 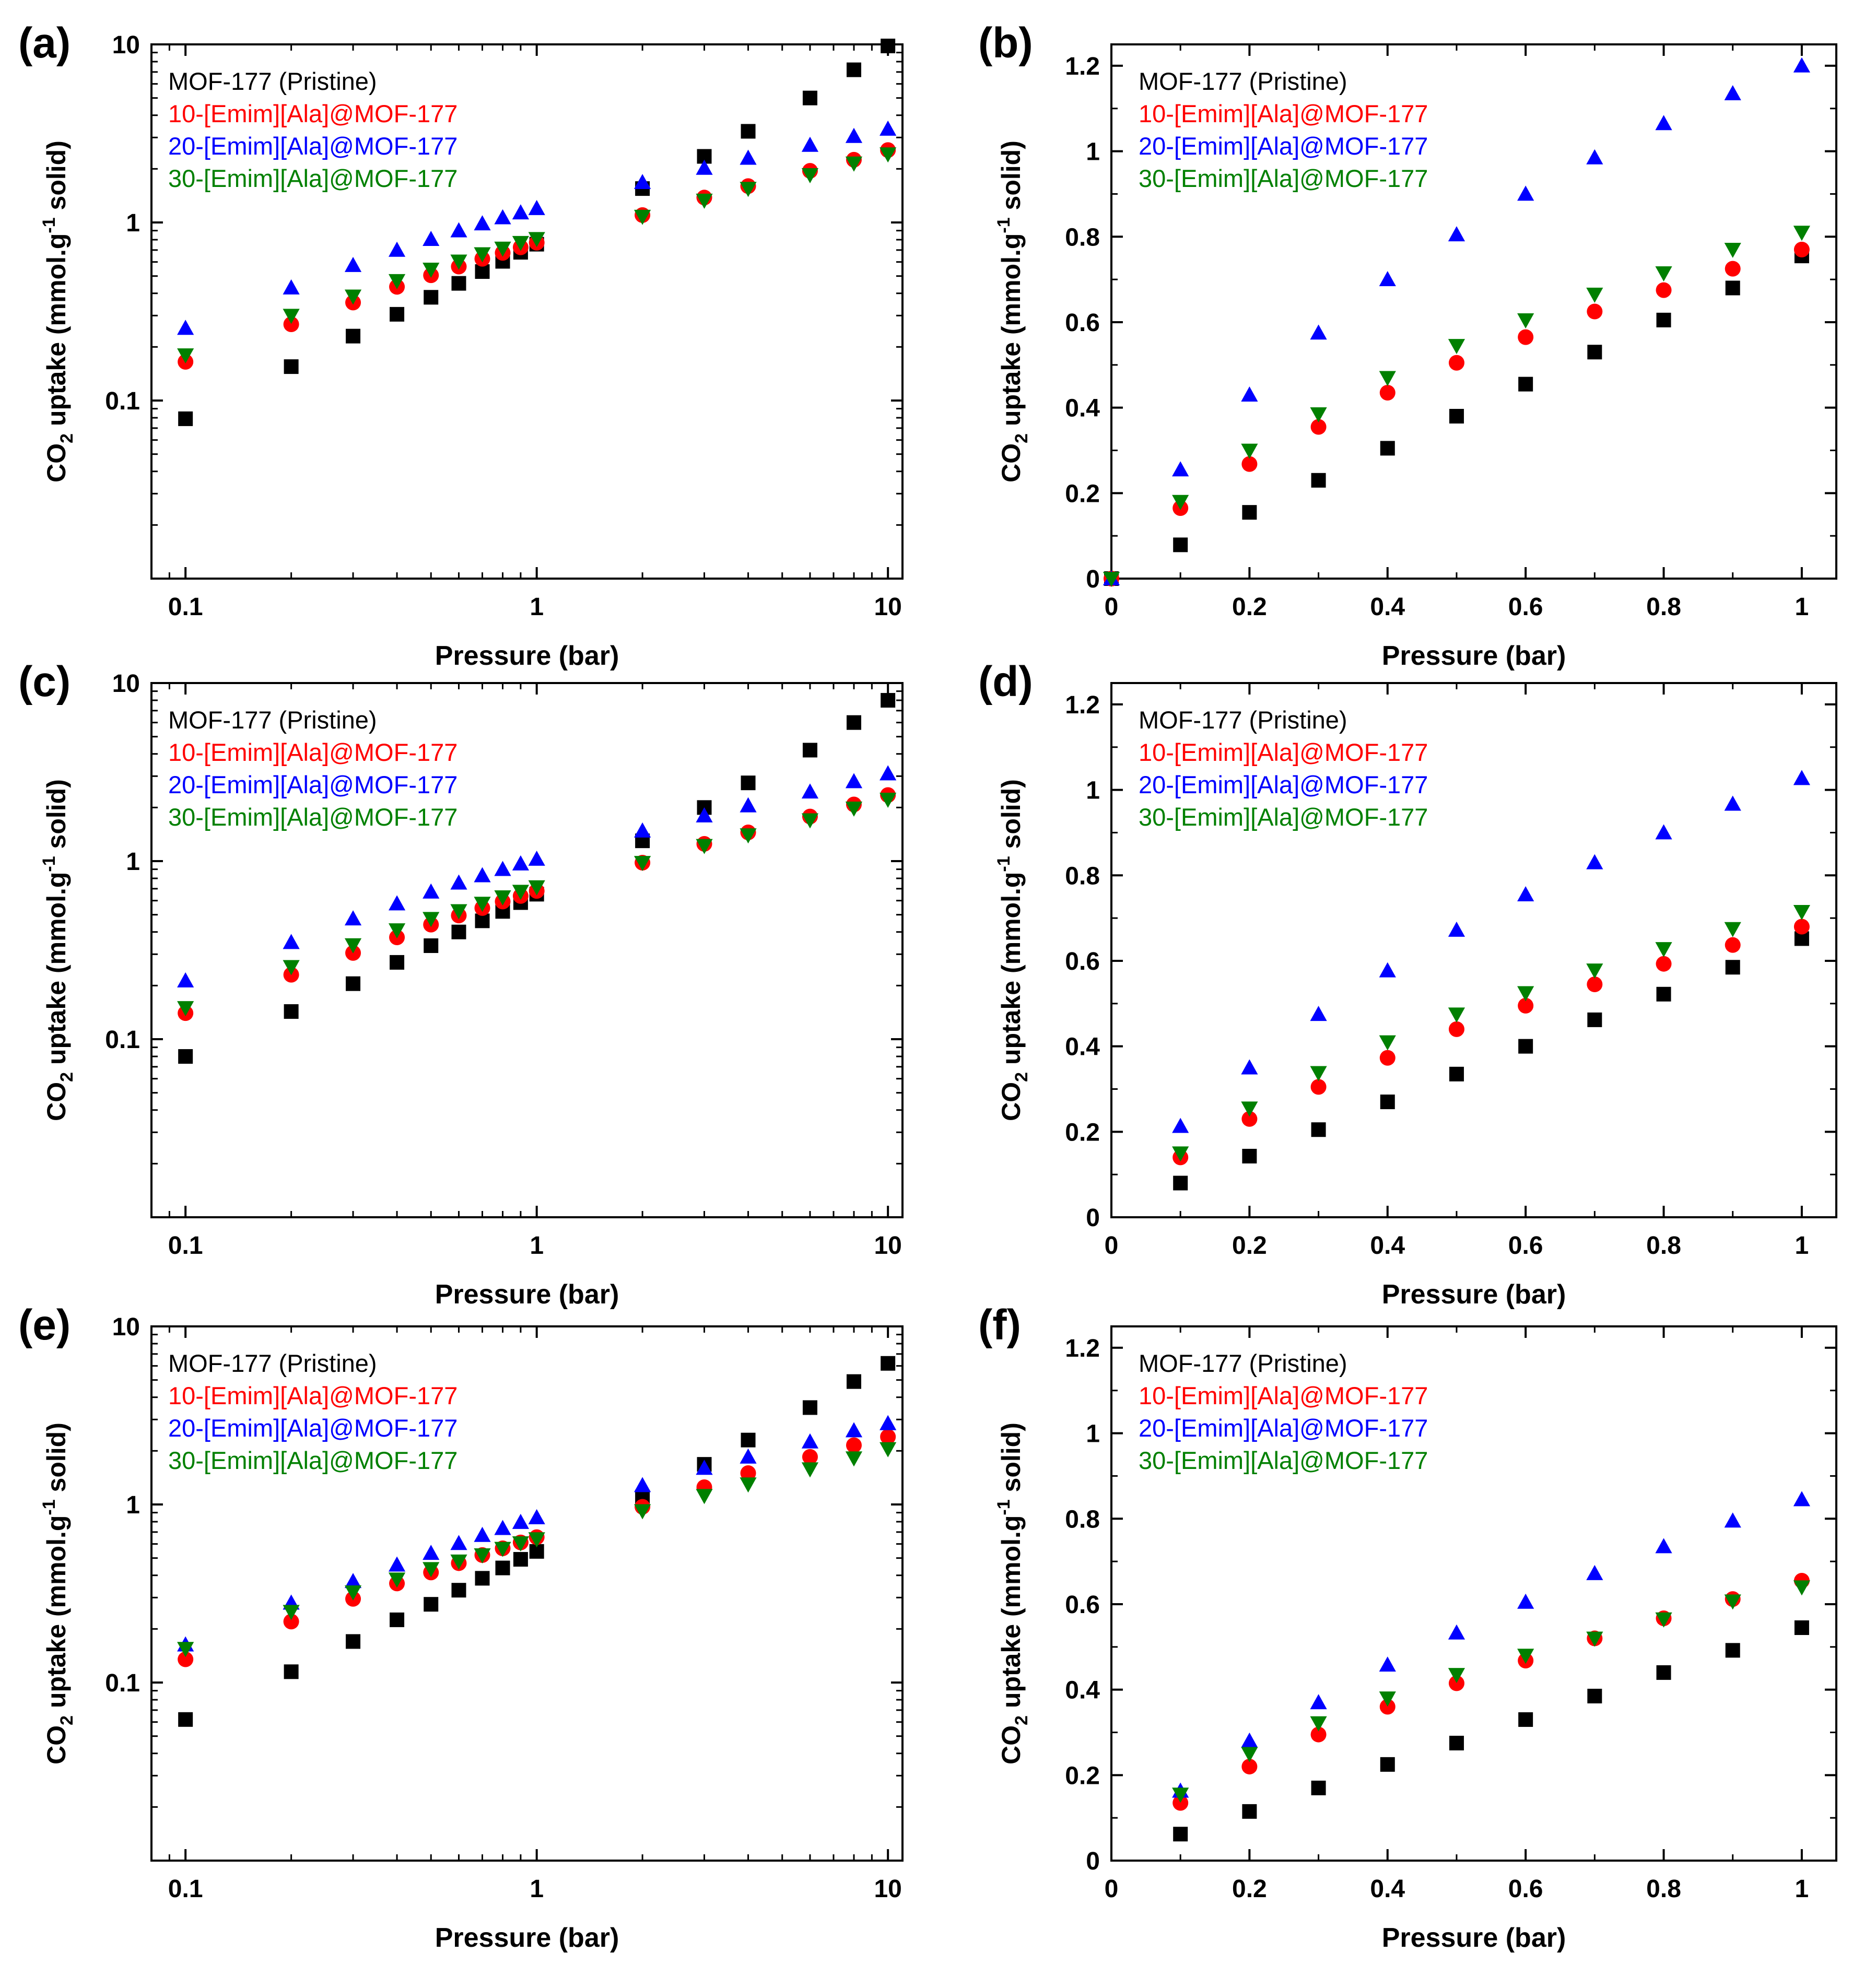 What do you see at coordinates (1387, 1889) in the screenshot?
I see `x-tick-label: 0.4` at bounding box center [1387, 1889].